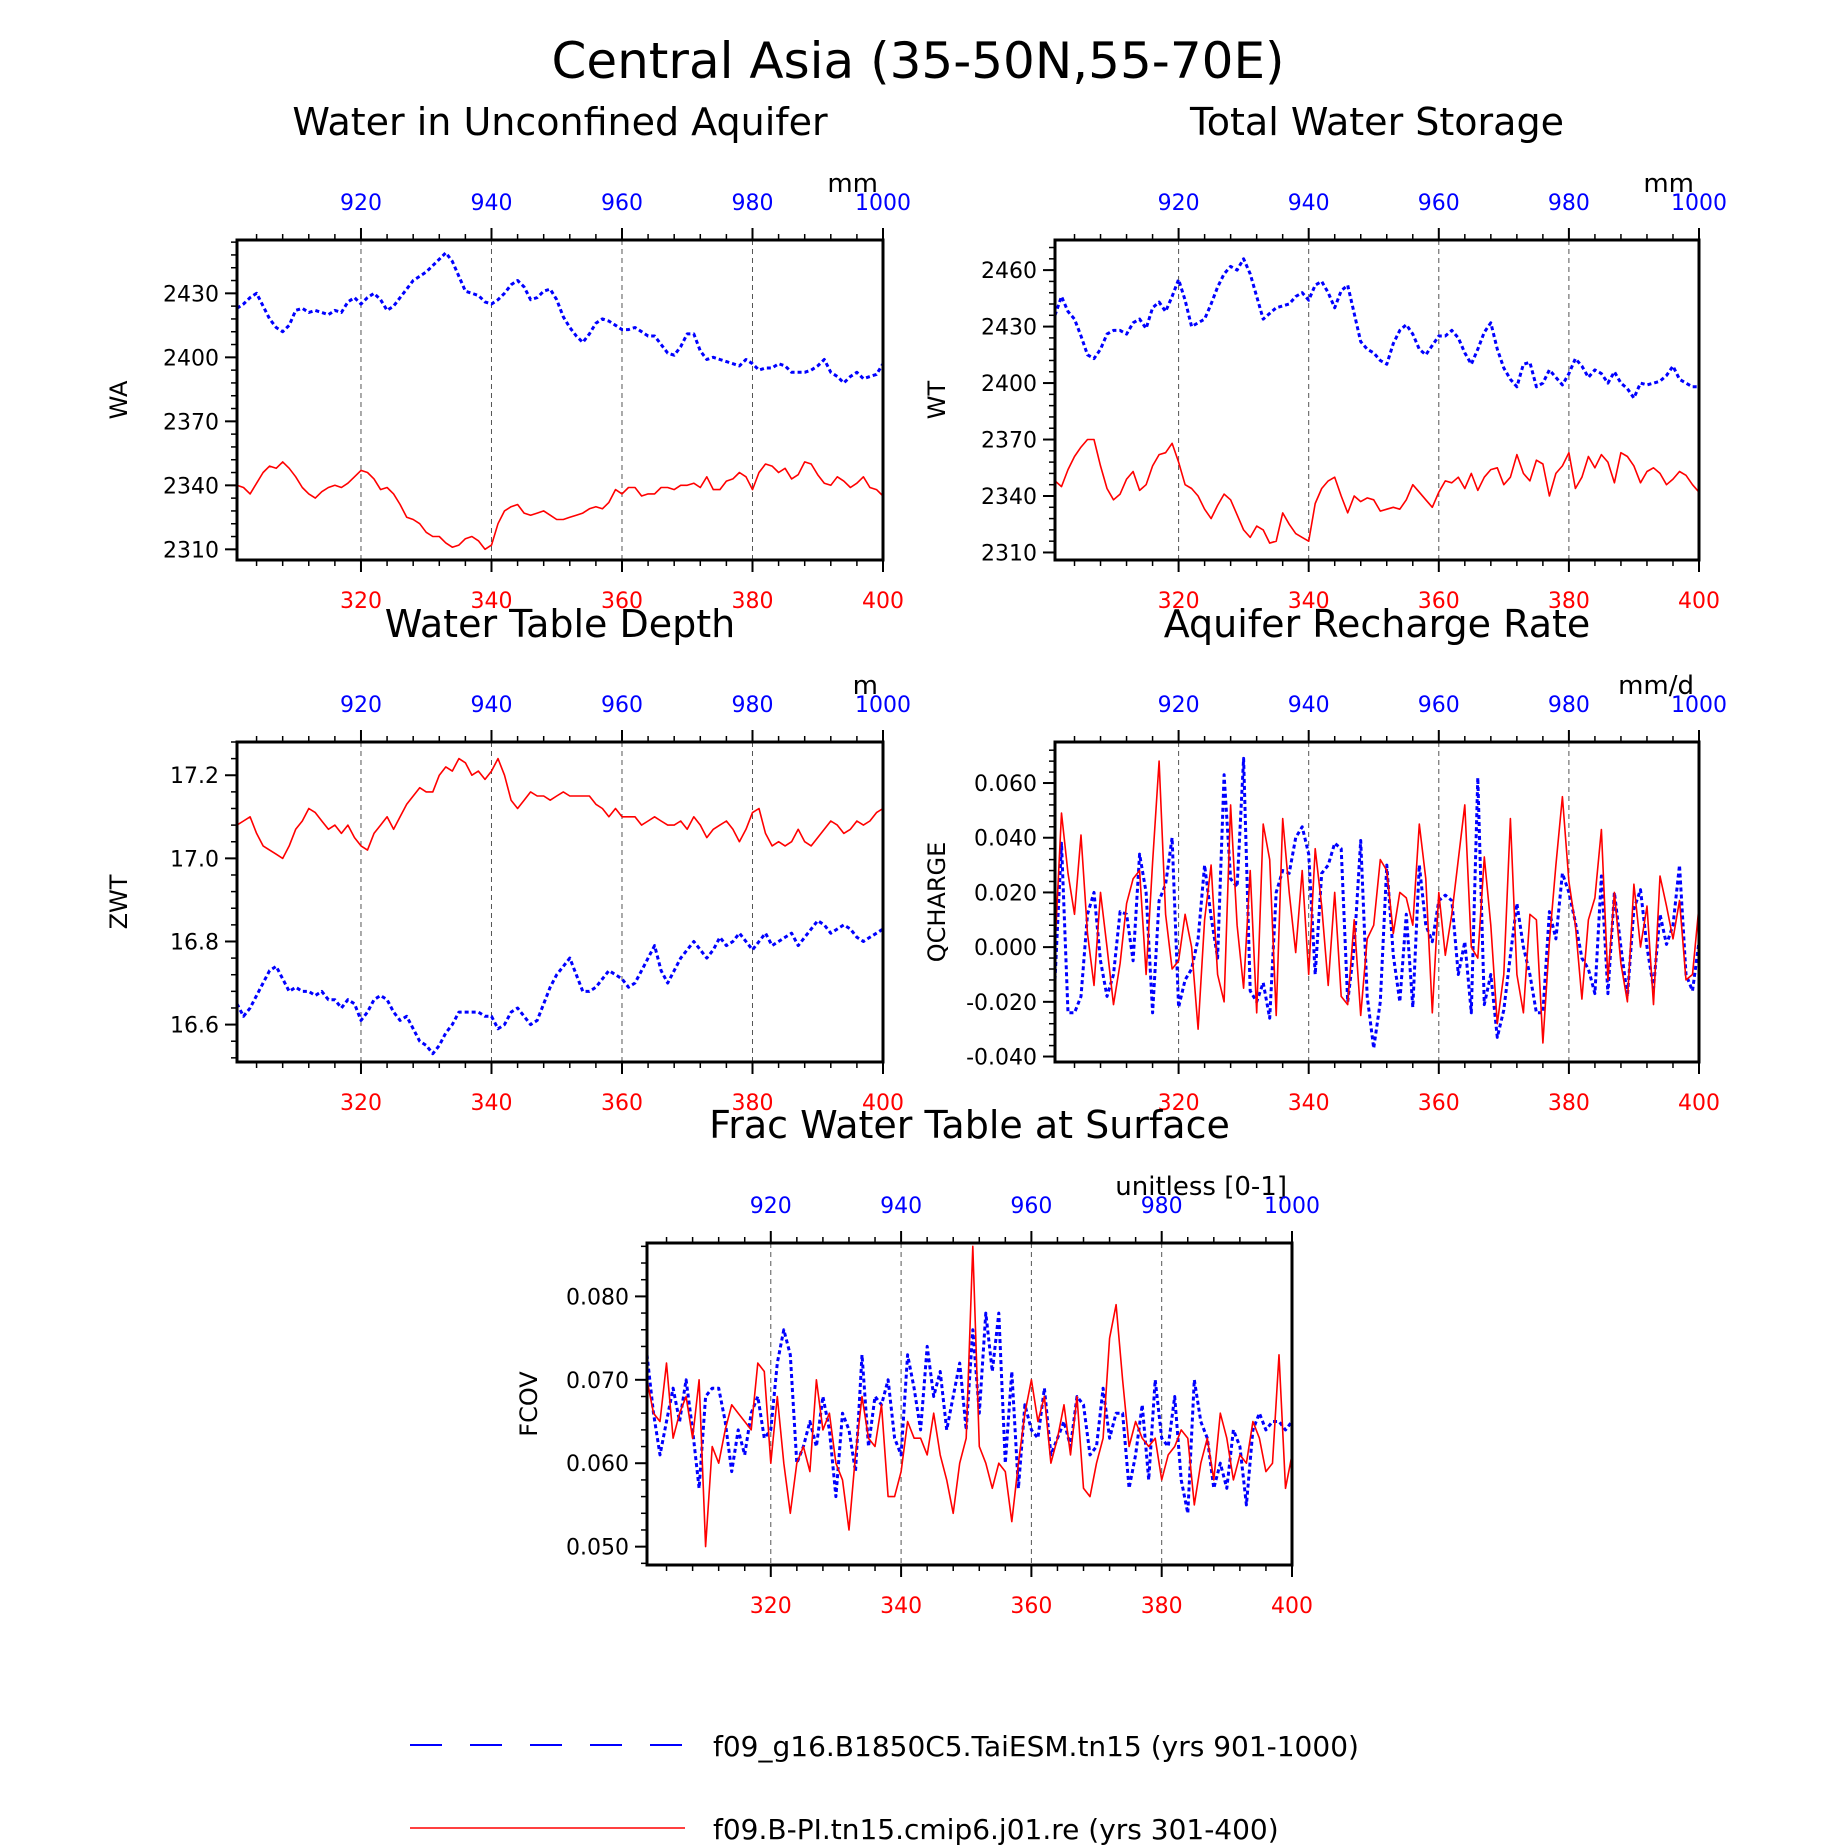 This screenshot has width=1836, height=1848. Describe the element at coordinates (1656, 686) in the screenshot. I see `units-label: mm/d` at that location.